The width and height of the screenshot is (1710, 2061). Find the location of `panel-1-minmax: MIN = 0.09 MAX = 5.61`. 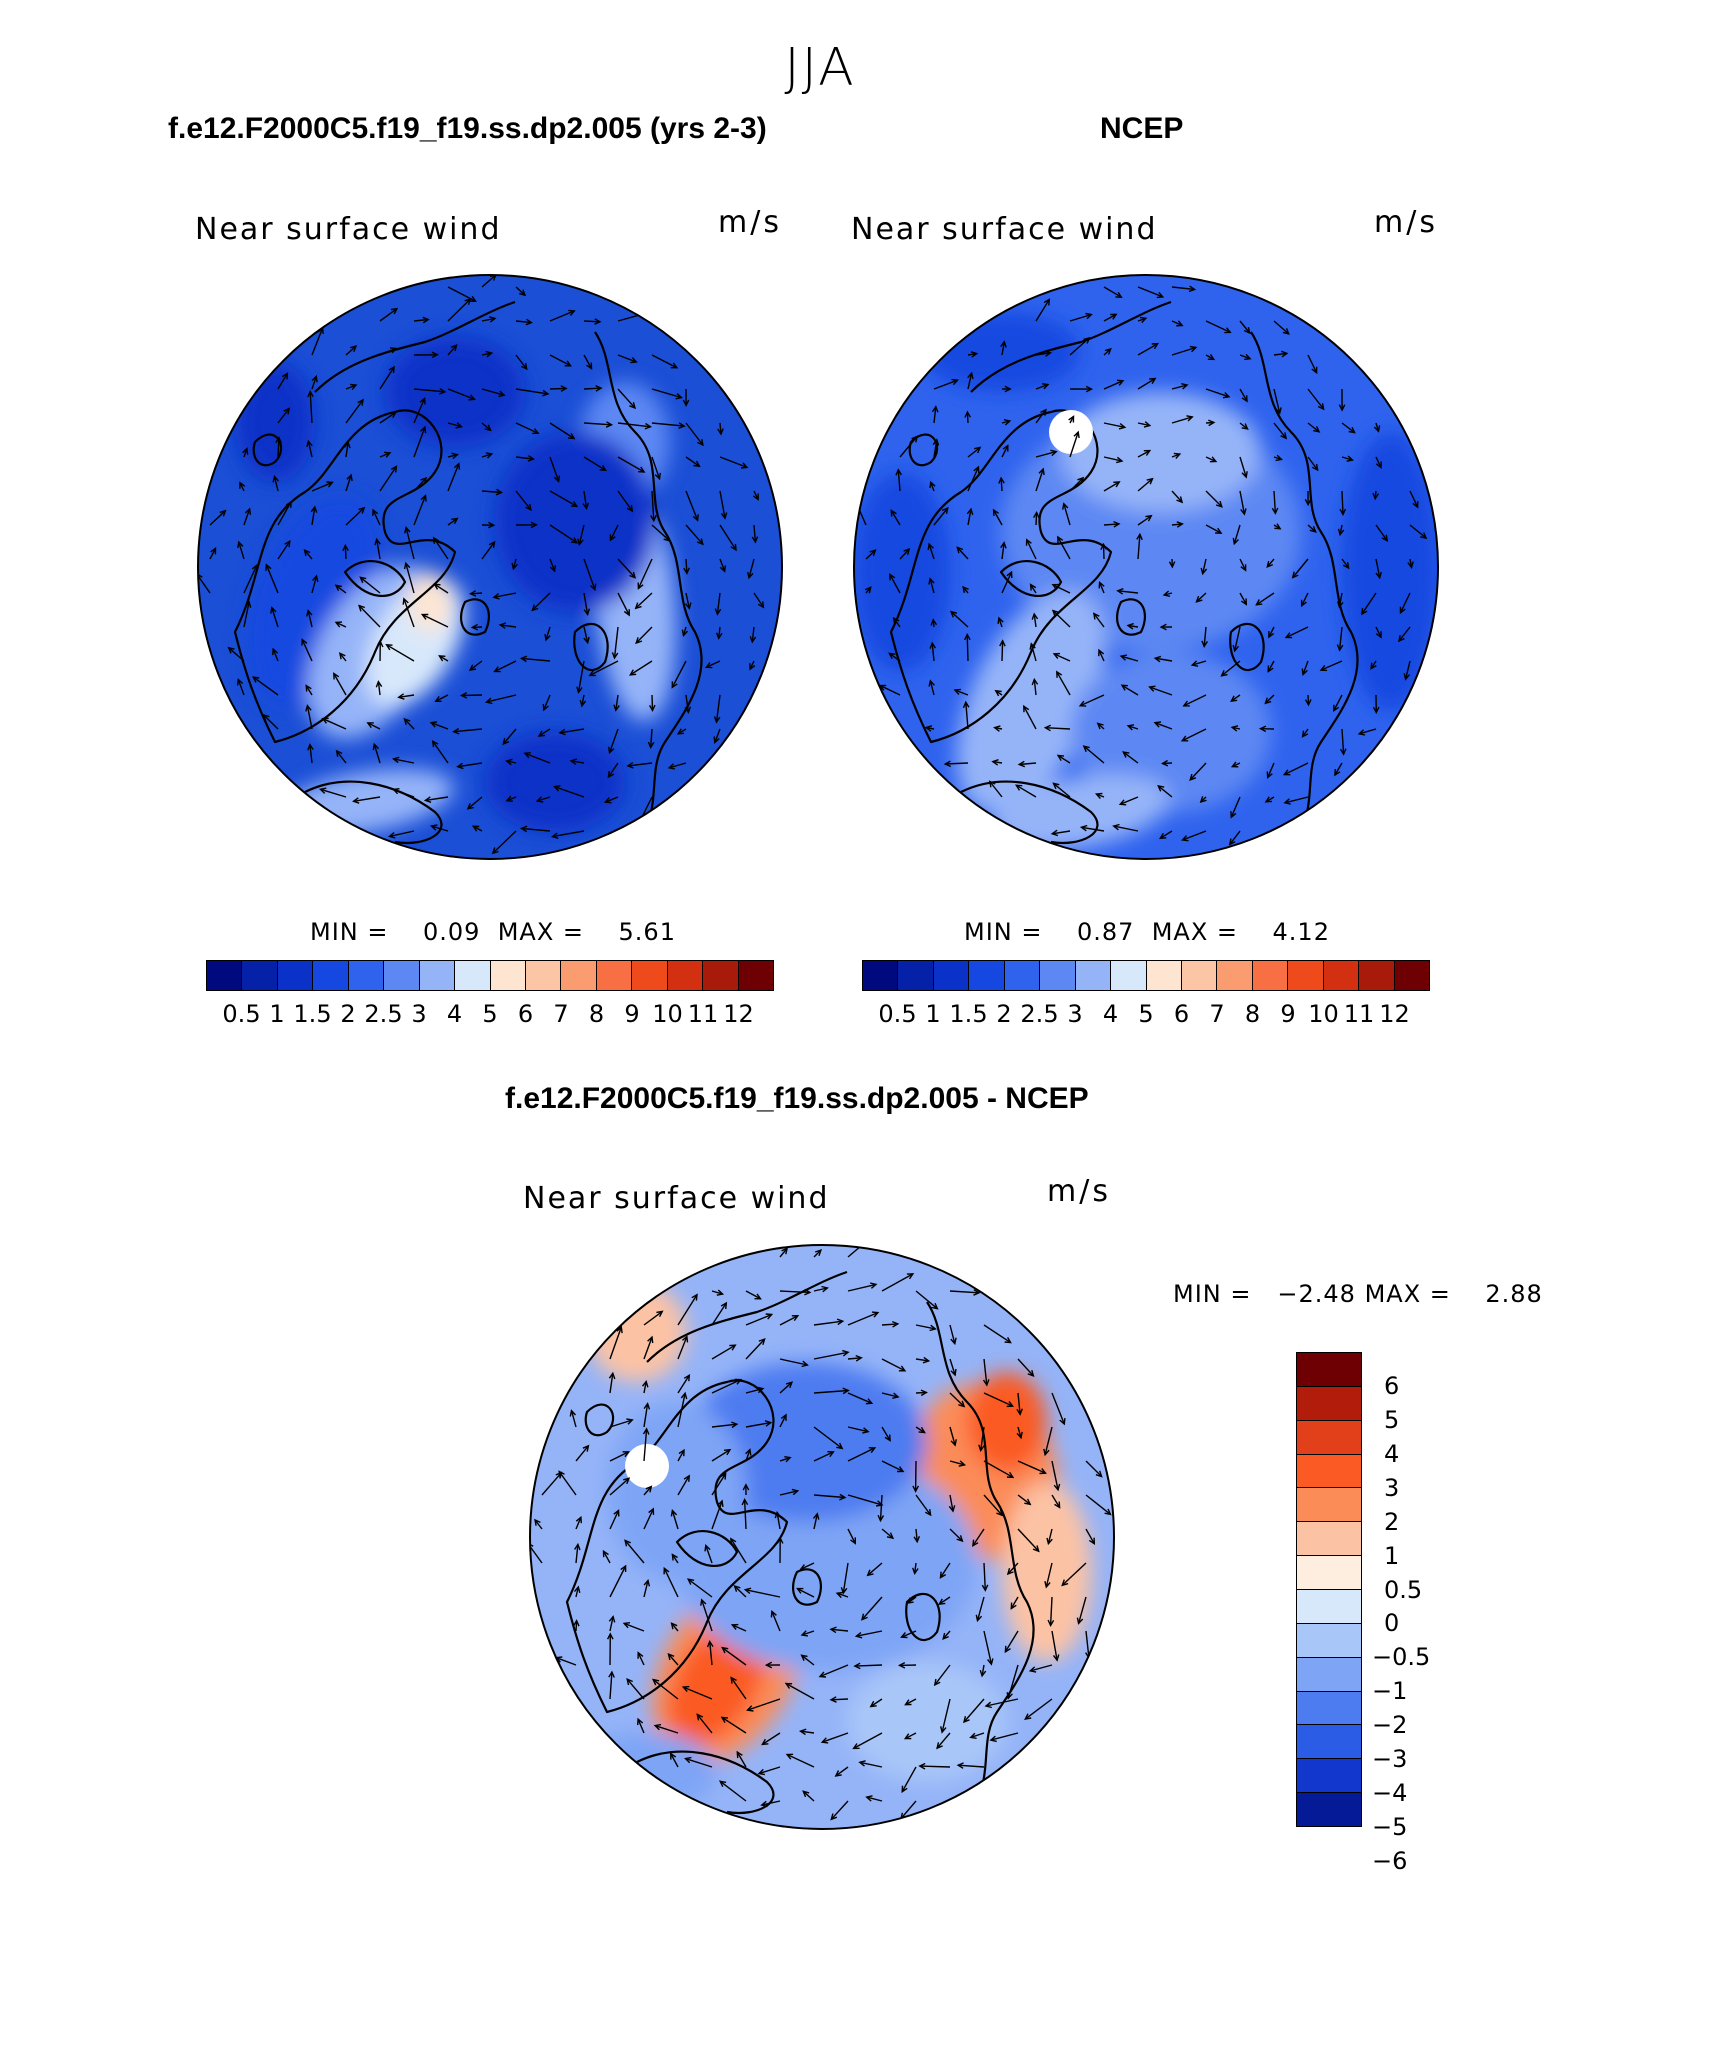

panel-1-minmax: MIN = 0.09 MAX = 5.61 is located at coordinates (493, 932).